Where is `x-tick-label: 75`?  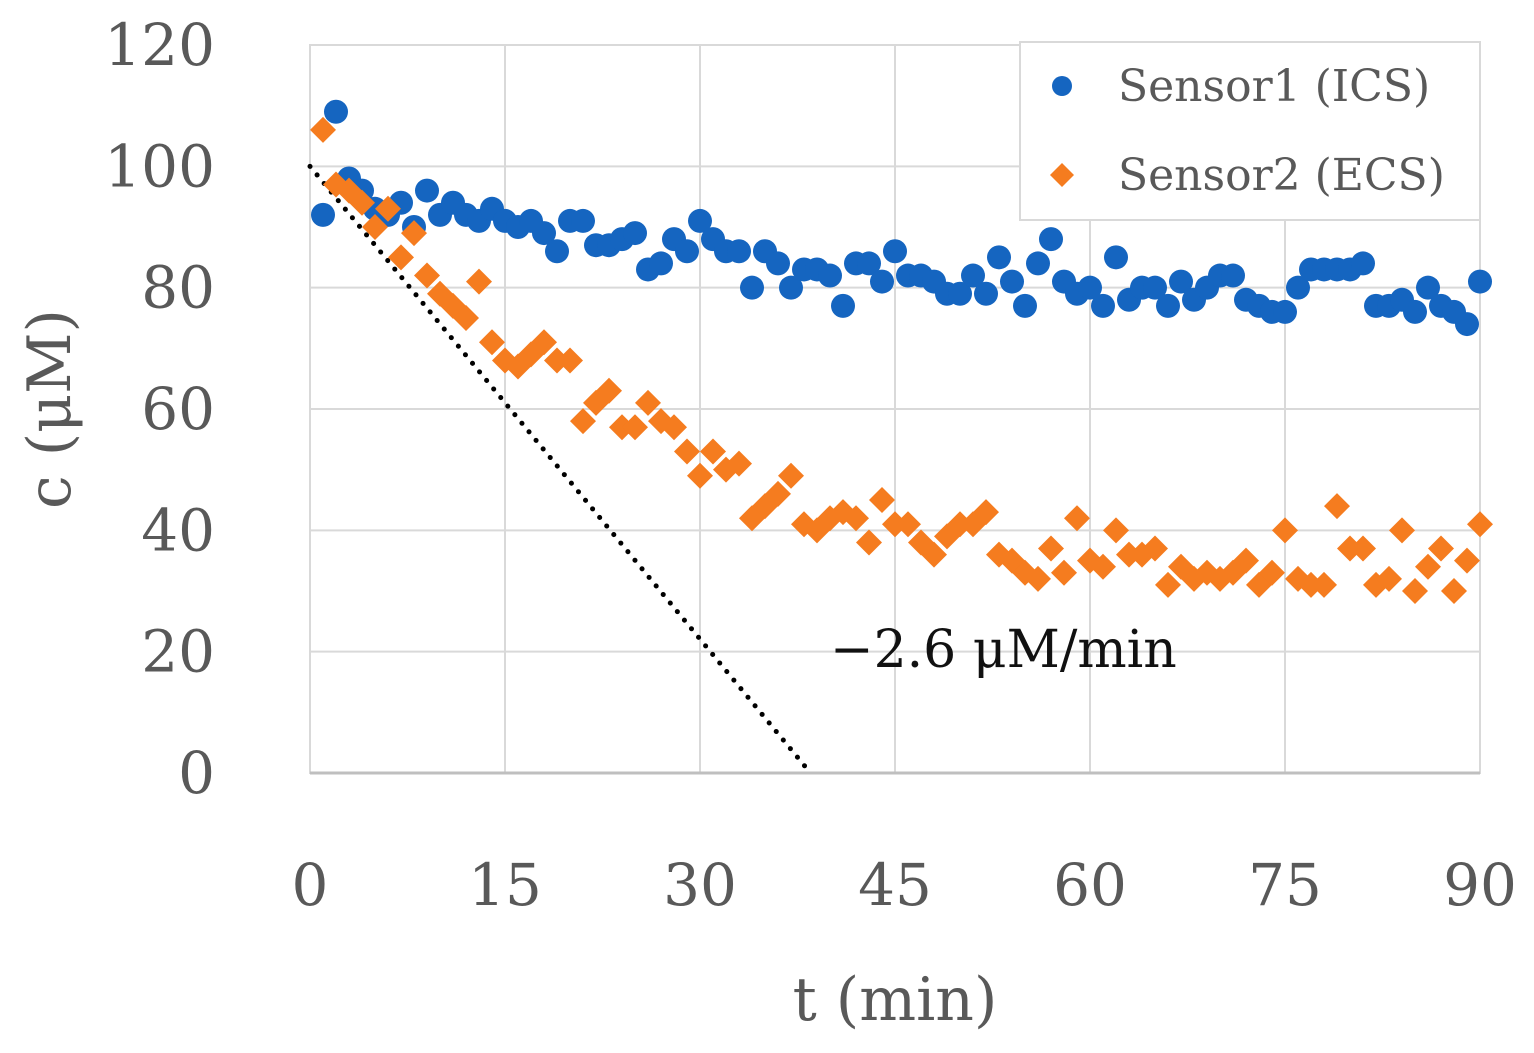 x-tick-label: 75 is located at coordinates (1285, 885).